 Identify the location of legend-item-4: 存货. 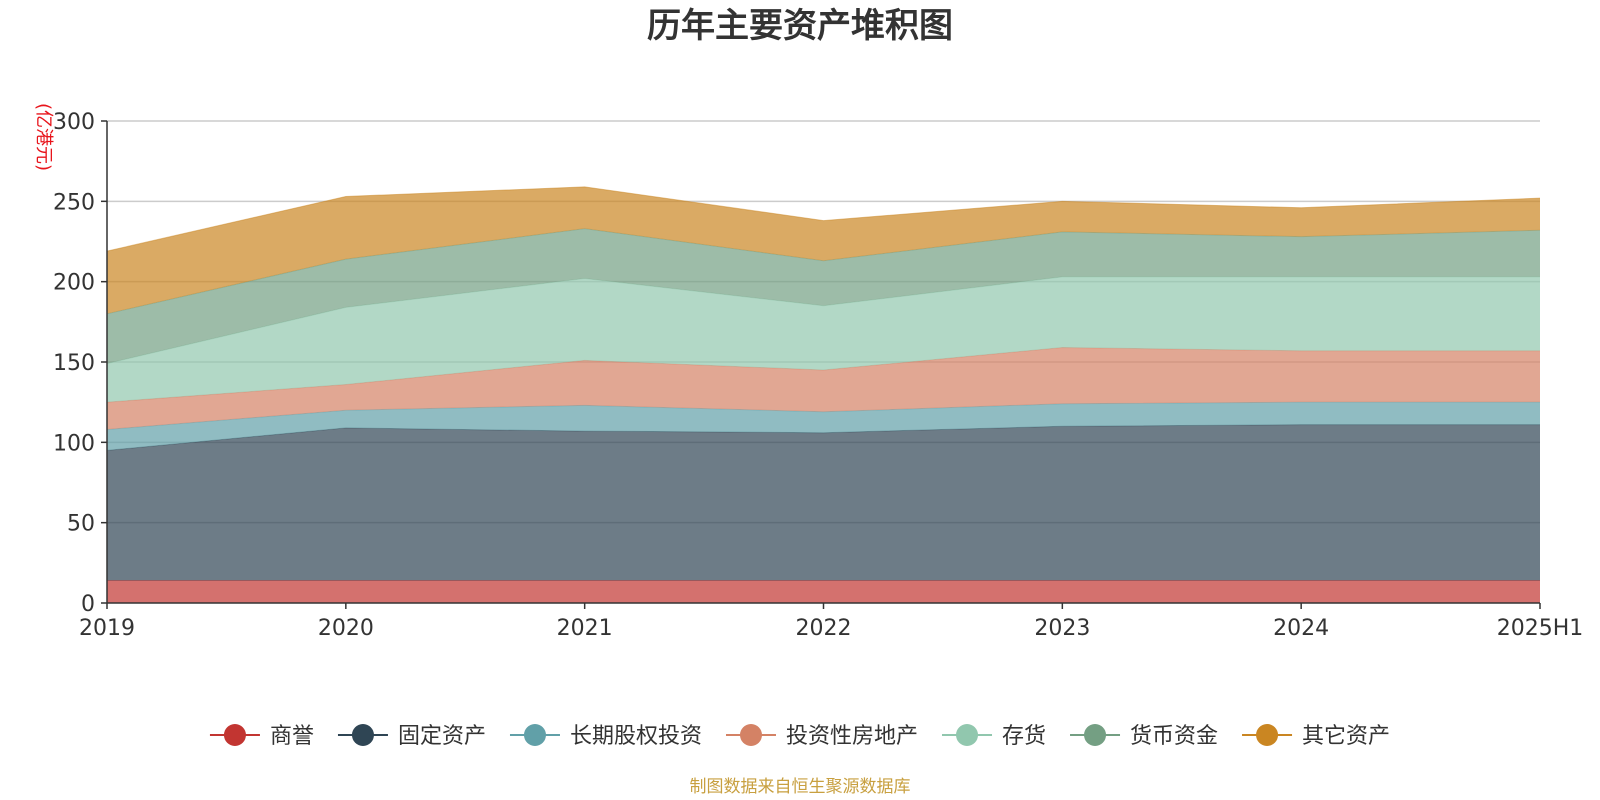
(994, 736).